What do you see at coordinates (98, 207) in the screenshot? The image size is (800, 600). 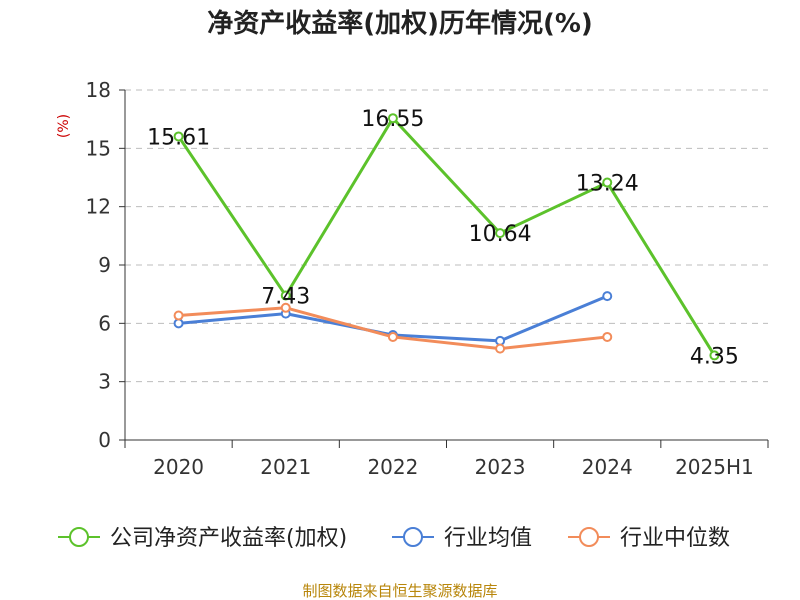 I see `y-tick-label: 12` at bounding box center [98, 207].